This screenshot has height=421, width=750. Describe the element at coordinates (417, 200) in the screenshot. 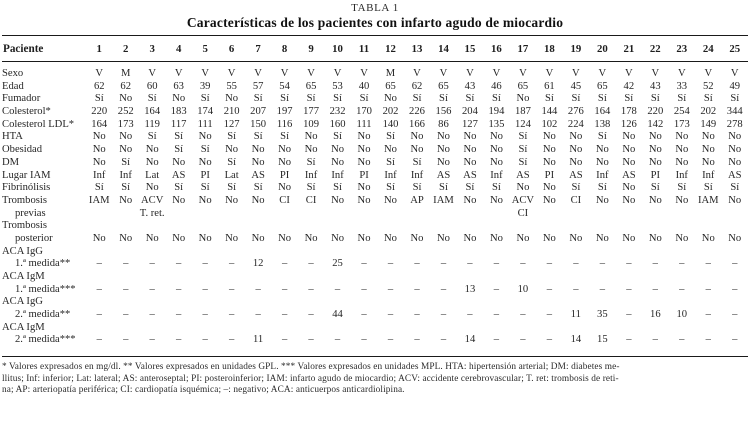

I see `cell: AP` at that location.